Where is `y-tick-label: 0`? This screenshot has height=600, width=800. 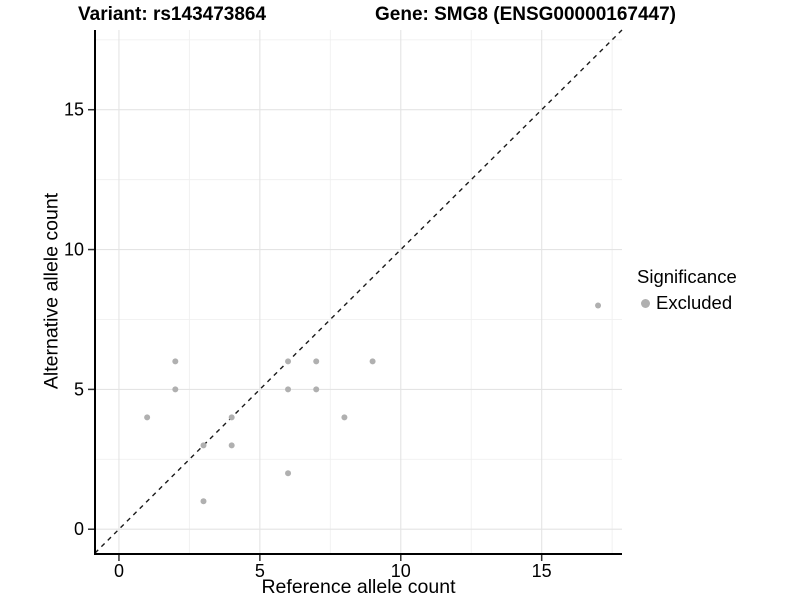 y-tick-label: 0 is located at coordinates (79, 529).